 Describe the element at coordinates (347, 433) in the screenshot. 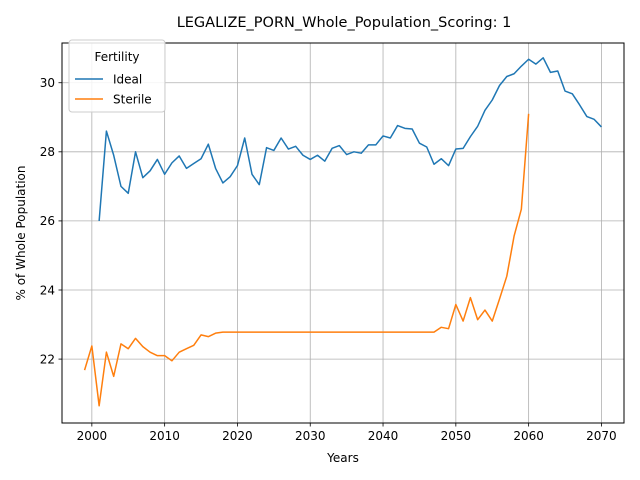

I see `x-axis-ticks: 2000 2010 2020 2030 2040 2050 2060 2070` at that location.